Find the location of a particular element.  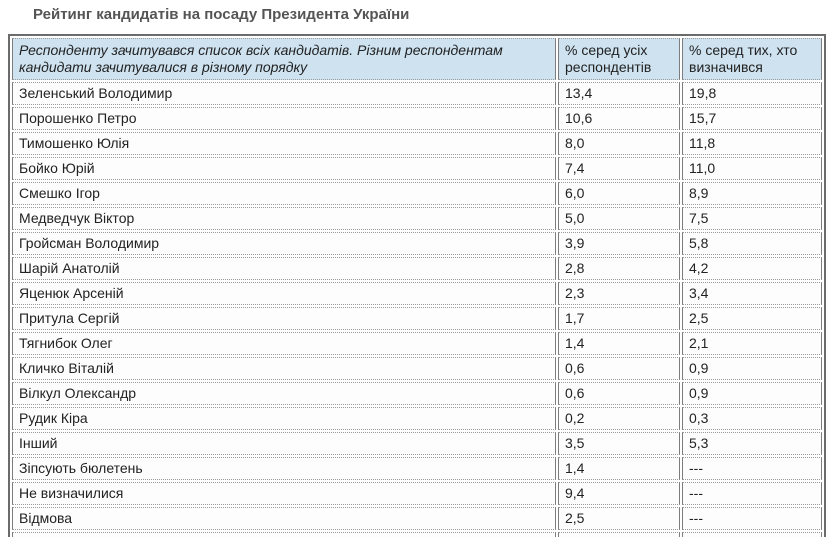

candidate-name-cell: Рудик Кіра is located at coordinates (284, 418).